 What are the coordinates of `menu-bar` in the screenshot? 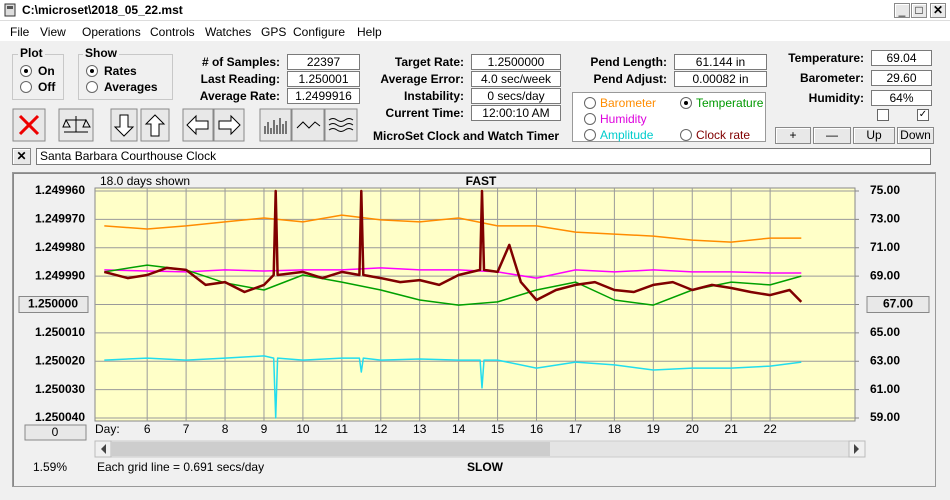 It's located at (475, 31).